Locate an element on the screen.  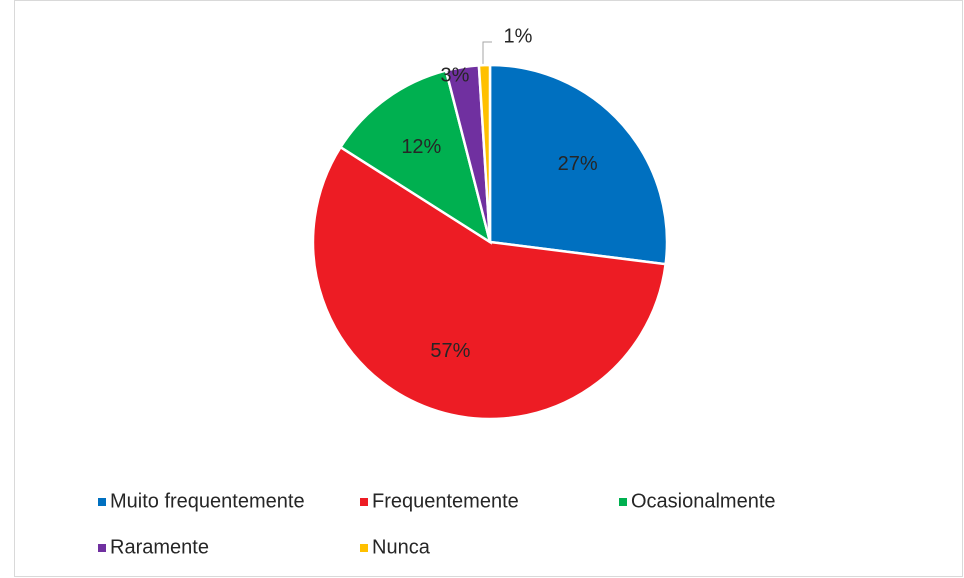
data-label: 27% is located at coordinates (578, 164).